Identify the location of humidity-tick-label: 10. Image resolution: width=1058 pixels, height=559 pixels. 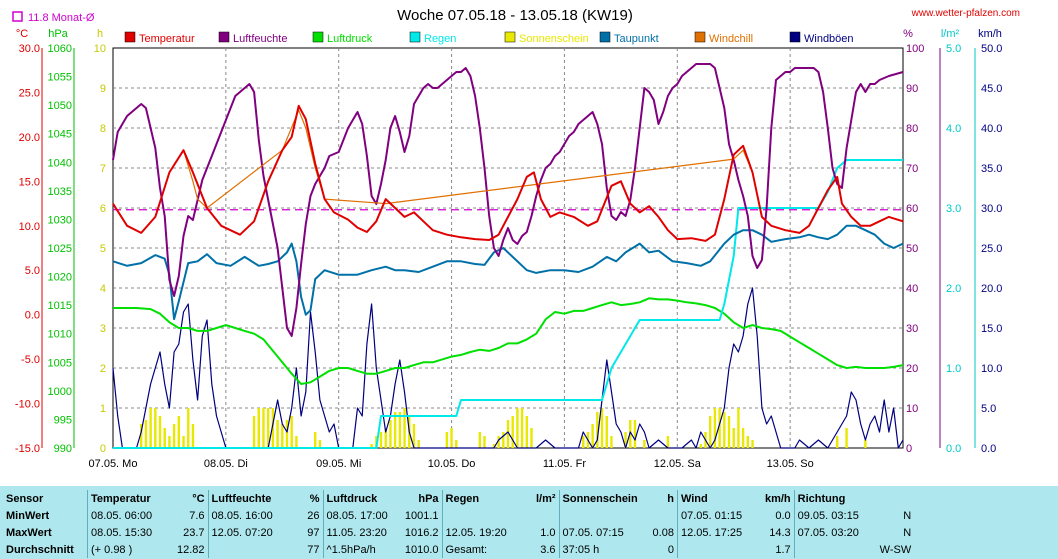
(912, 409).